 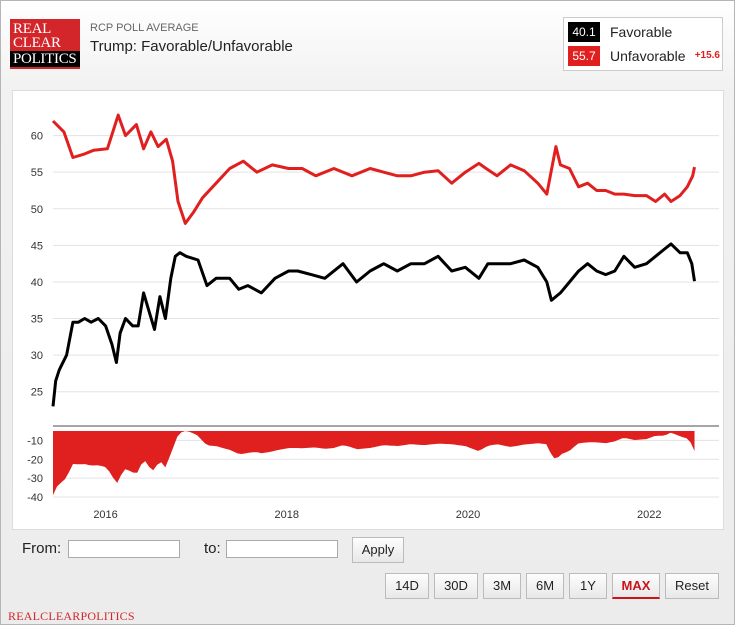 I want to click on x-tick-label: 2016, so click(x=105, y=515).